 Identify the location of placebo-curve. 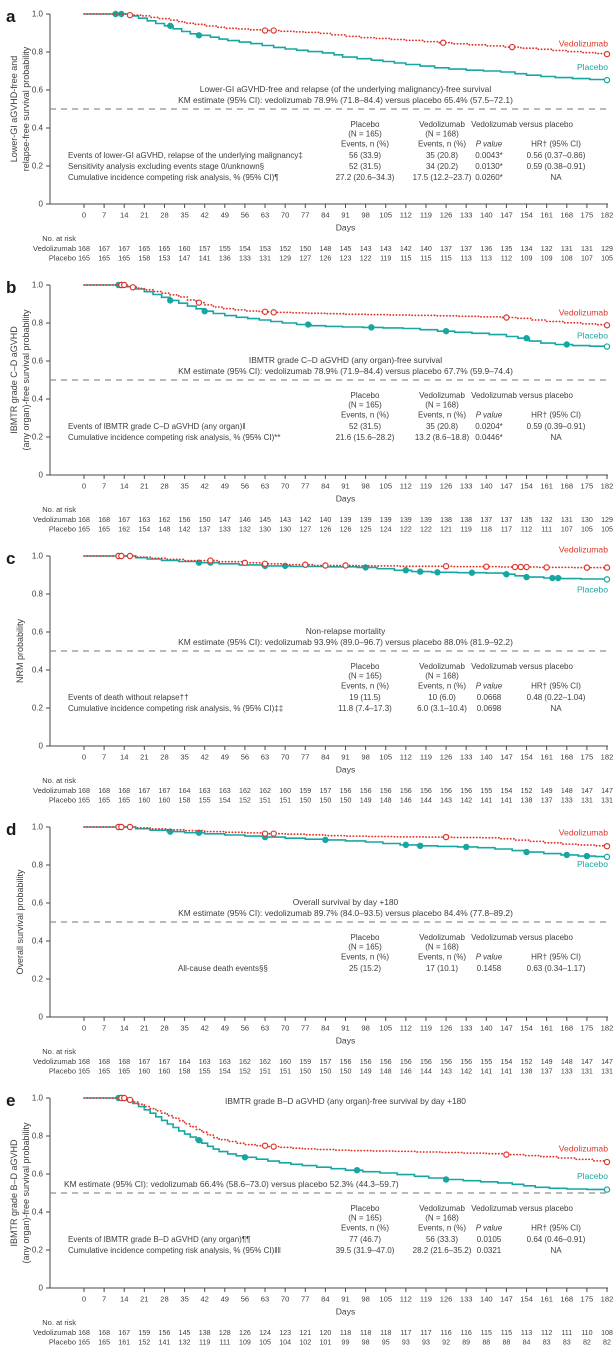
(346, 842).